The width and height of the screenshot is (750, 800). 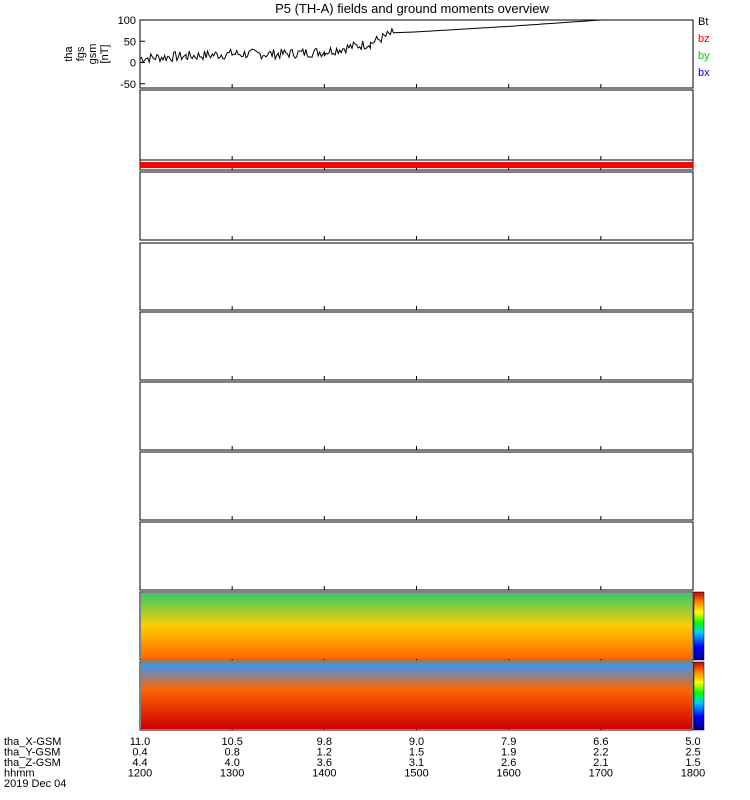 What do you see at coordinates (601, 774) in the screenshot?
I see `xrow-value: 1700` at bounding box center [601, 774].